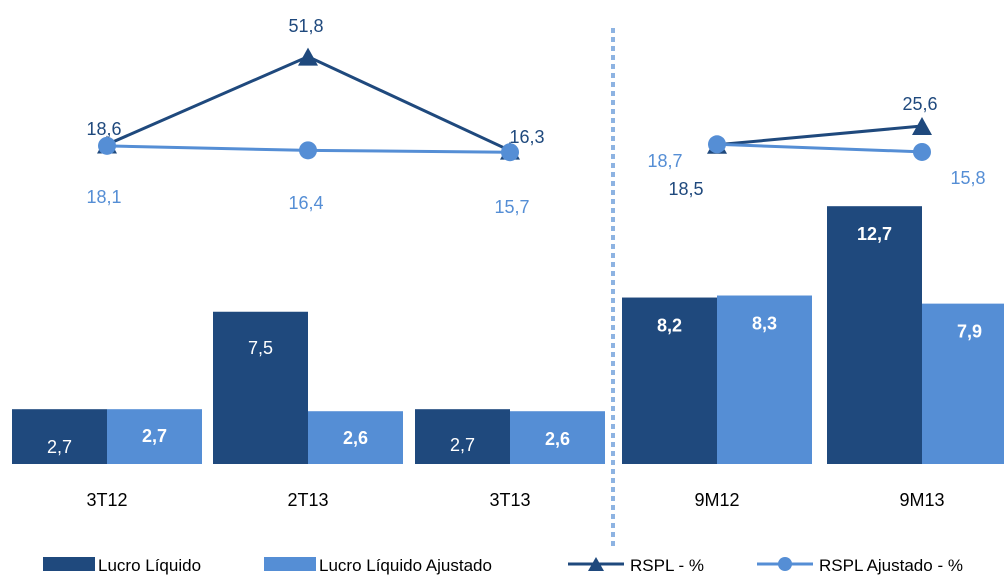 Image resolution: width=1004 pixels, height=575 pixels. Describe the element at coordinates (305, 203) in the screenshot. I see `line-label: 16,4` at that location.